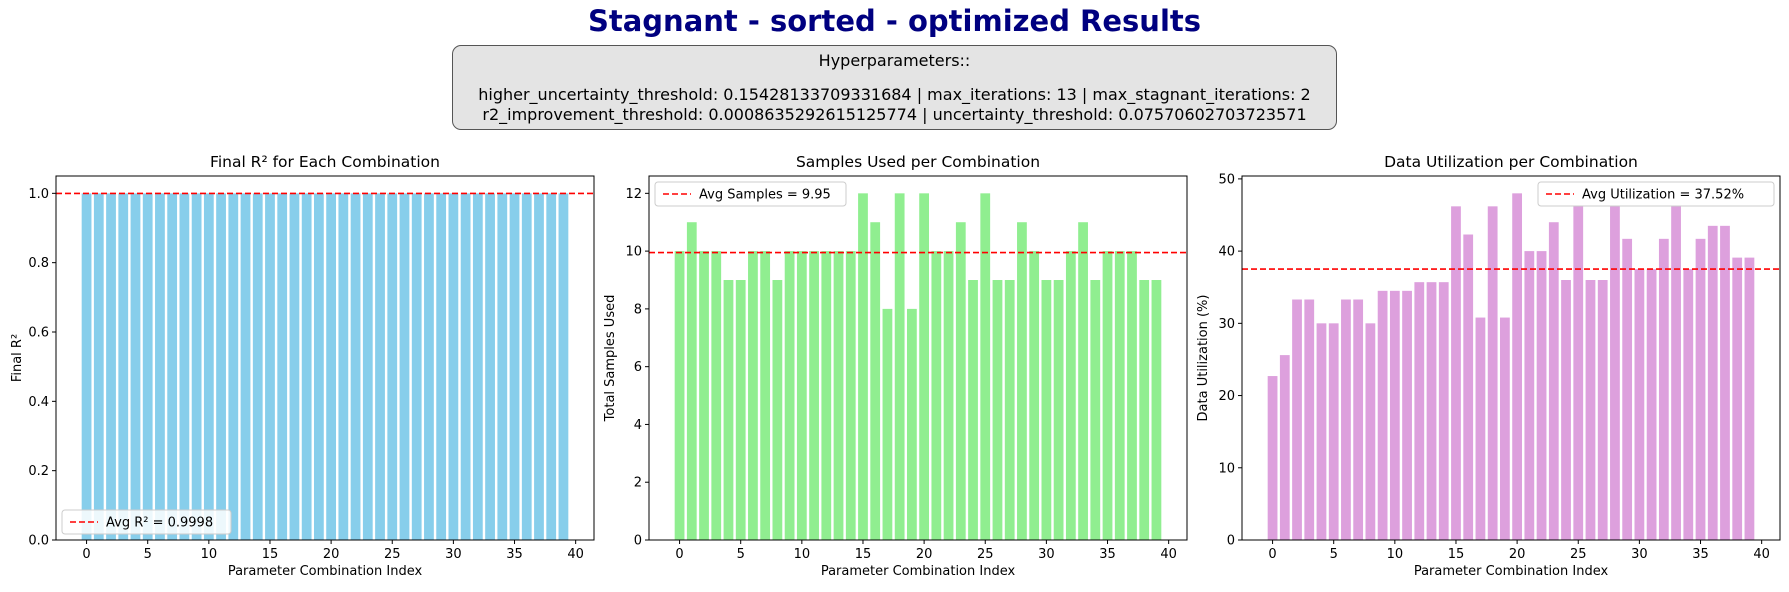 This screenshot has width=1789, height=592. I want to click on main-title: Stagnant - sorted - optimized Results, so click(894, 21).